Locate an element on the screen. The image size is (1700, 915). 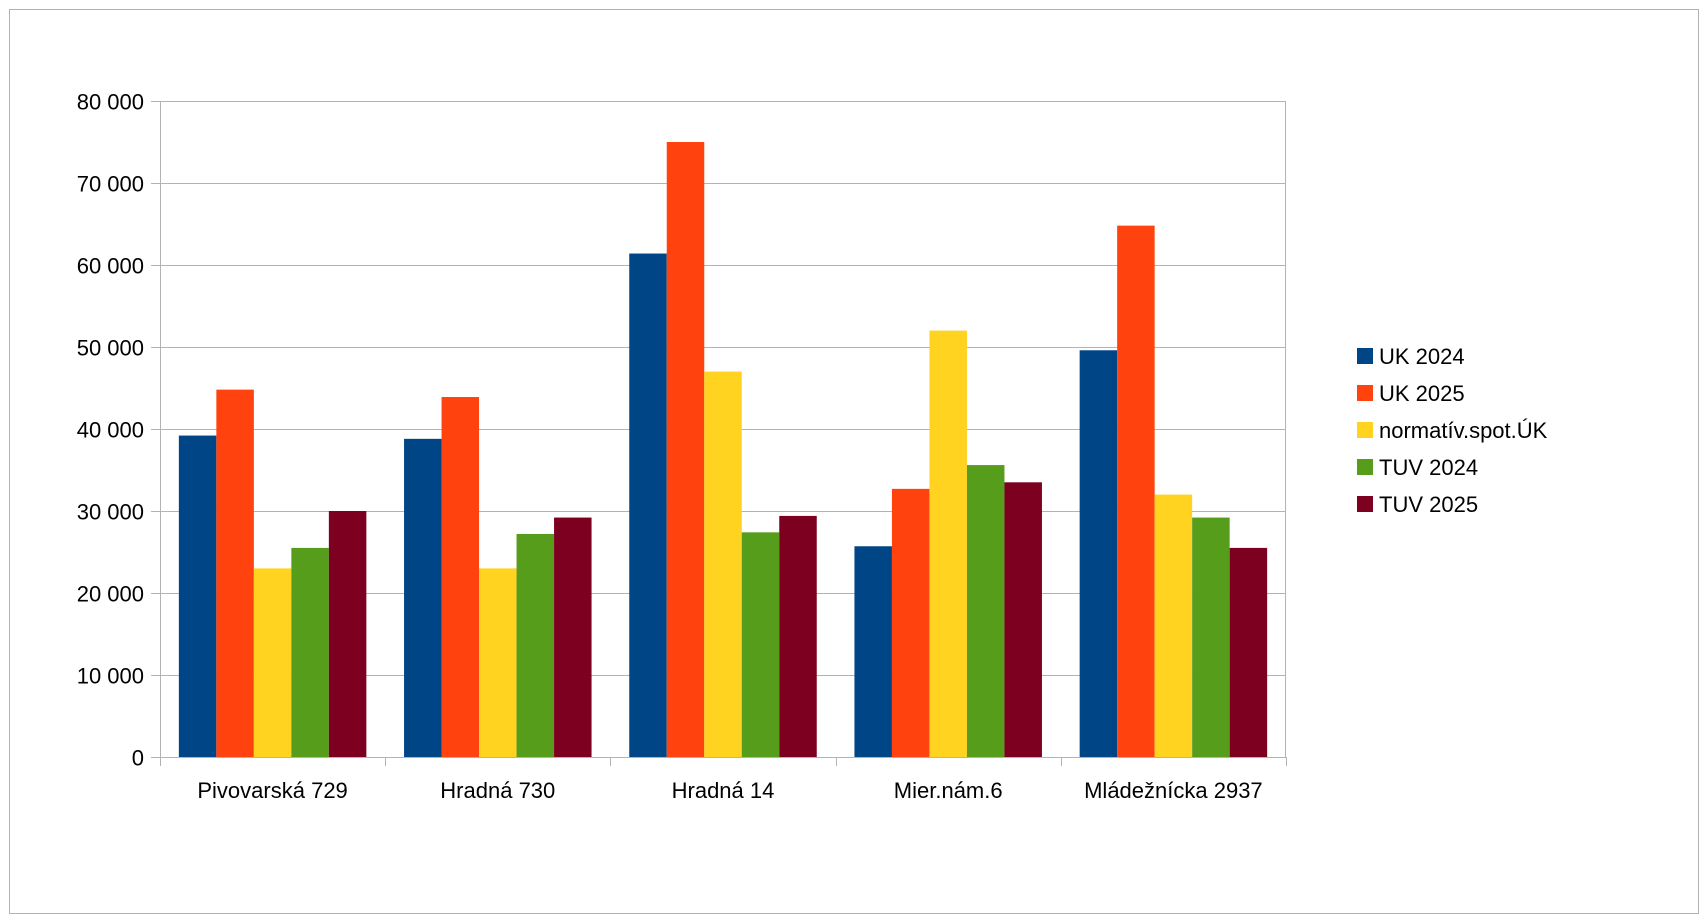
y-tick-label: 20 000 is located at coordinates (110, 594).